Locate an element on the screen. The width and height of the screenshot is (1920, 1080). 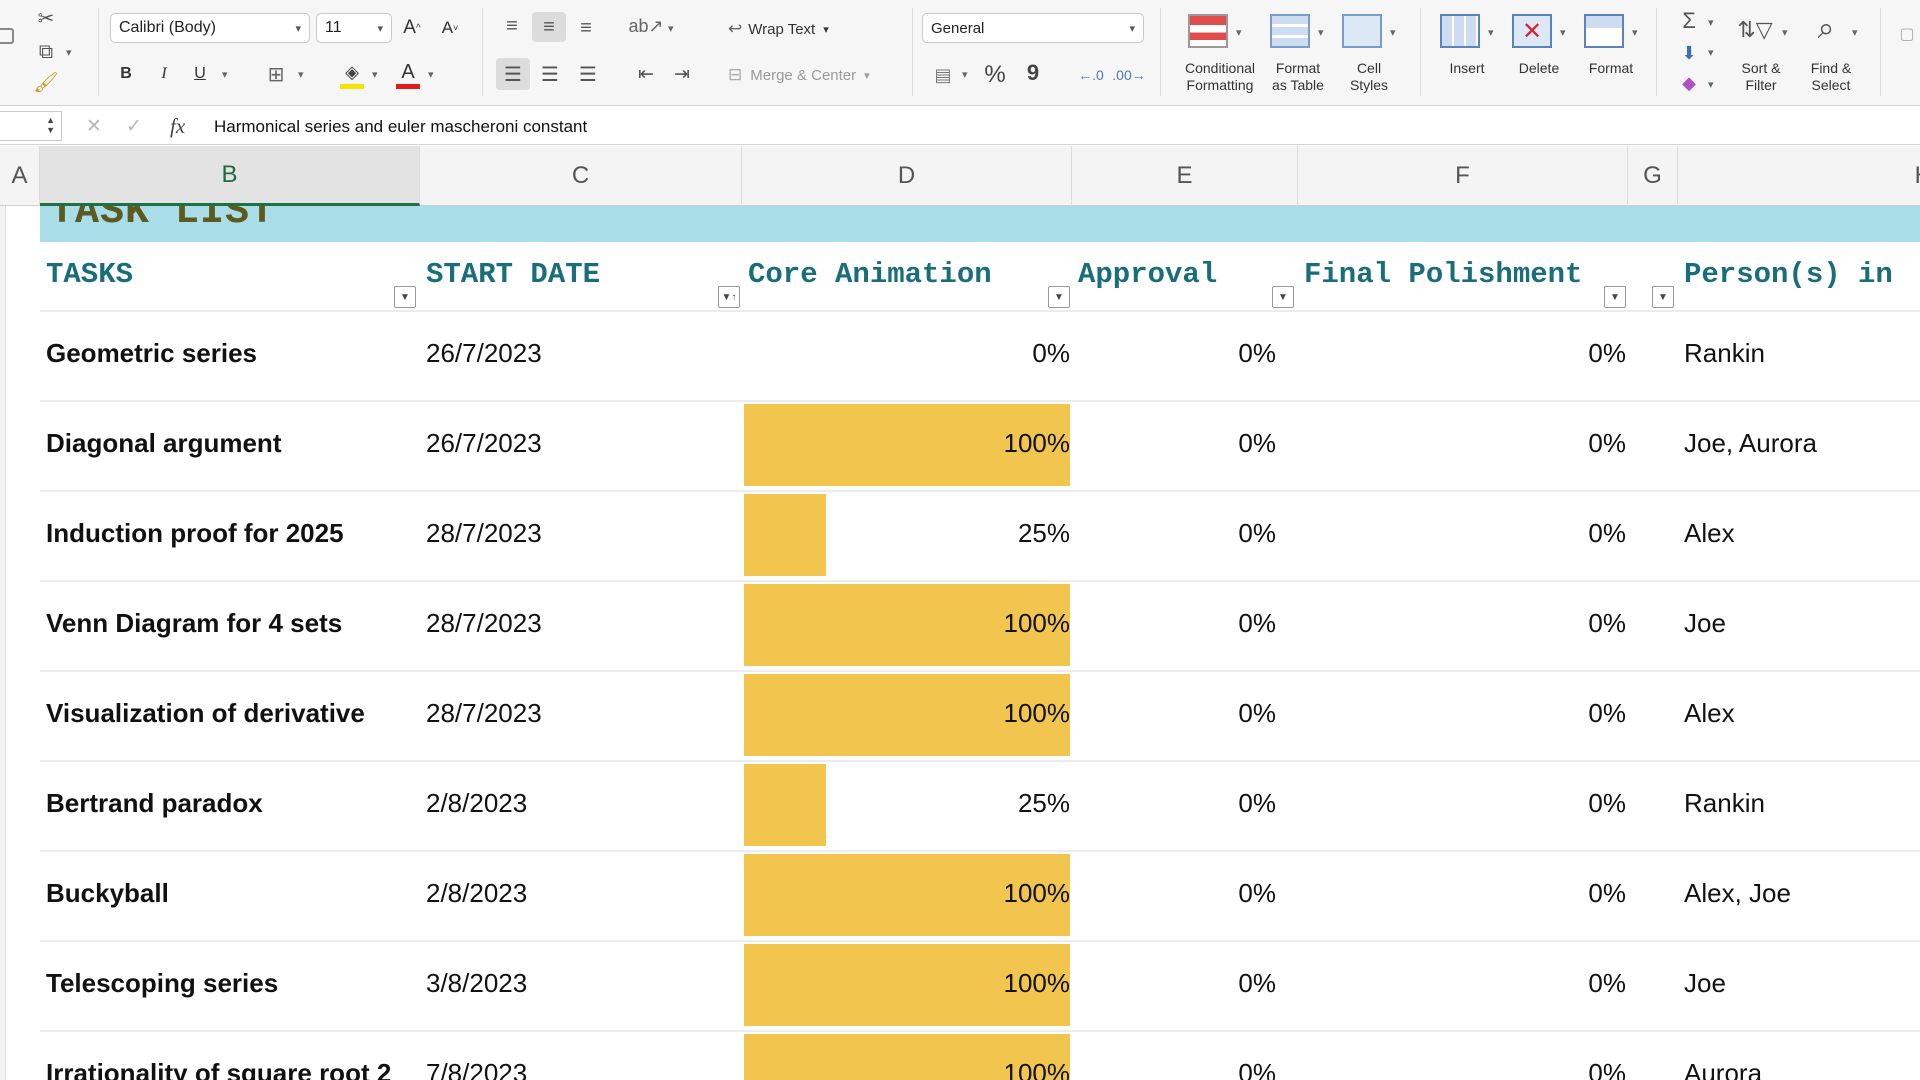
person-cell: Alex is located at coordinates (1709, 533).